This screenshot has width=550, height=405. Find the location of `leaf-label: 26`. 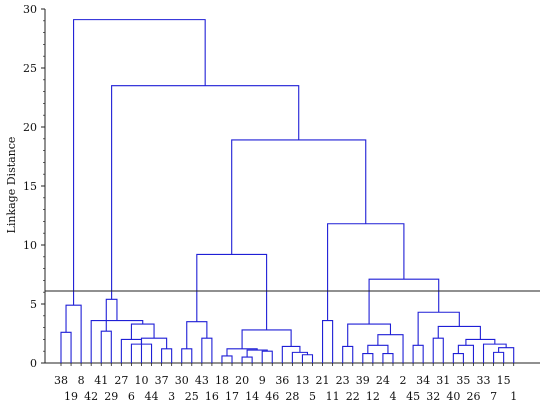

leaf-label: 26 is located at coordinates (473, 396).